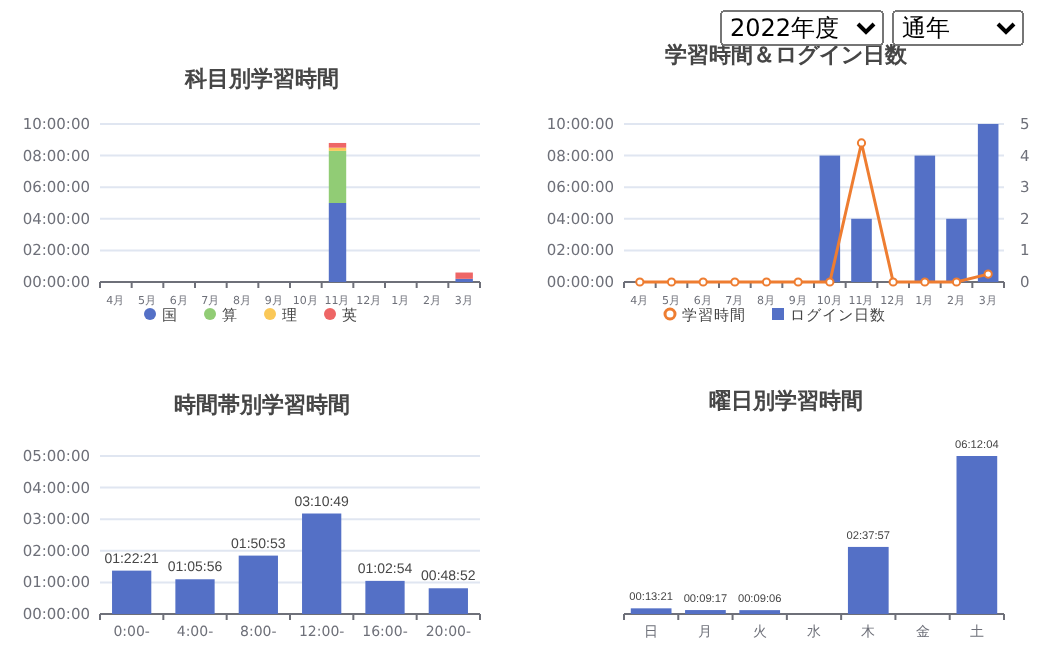  Describe the element at coordinates (262, 405) in the screenshot. I see `chart-title: 時間帯別学習時間` at that location.